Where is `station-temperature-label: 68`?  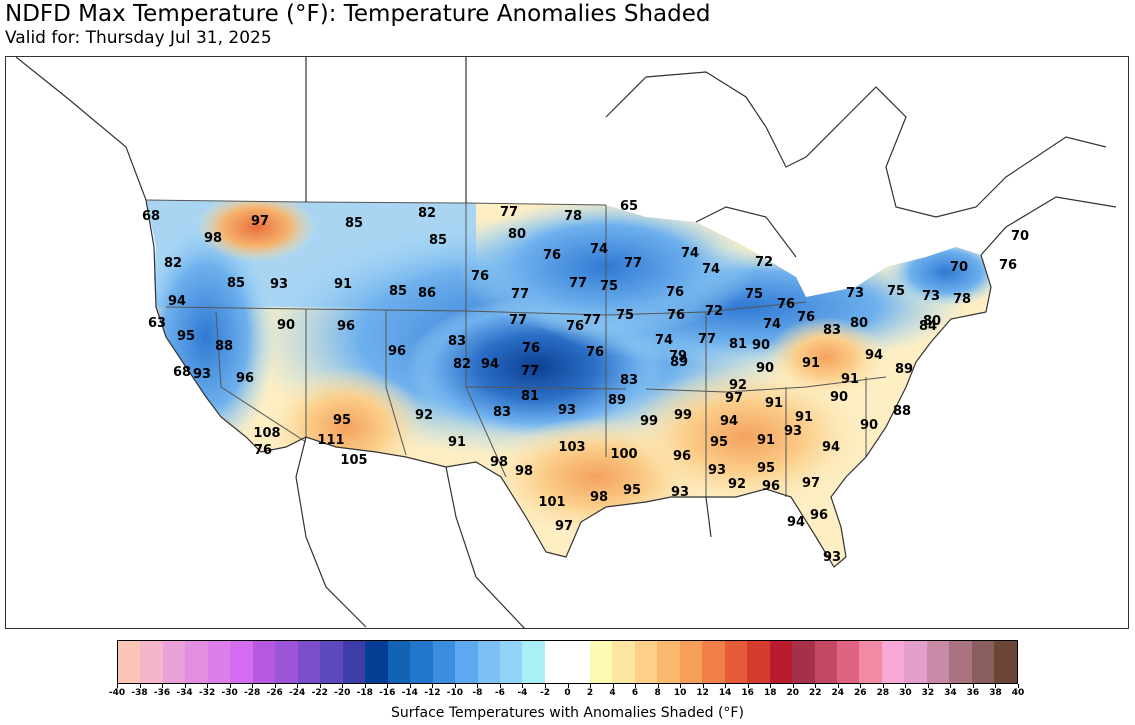 station-temperature-label: 68 is located at coordinates (182, 372).